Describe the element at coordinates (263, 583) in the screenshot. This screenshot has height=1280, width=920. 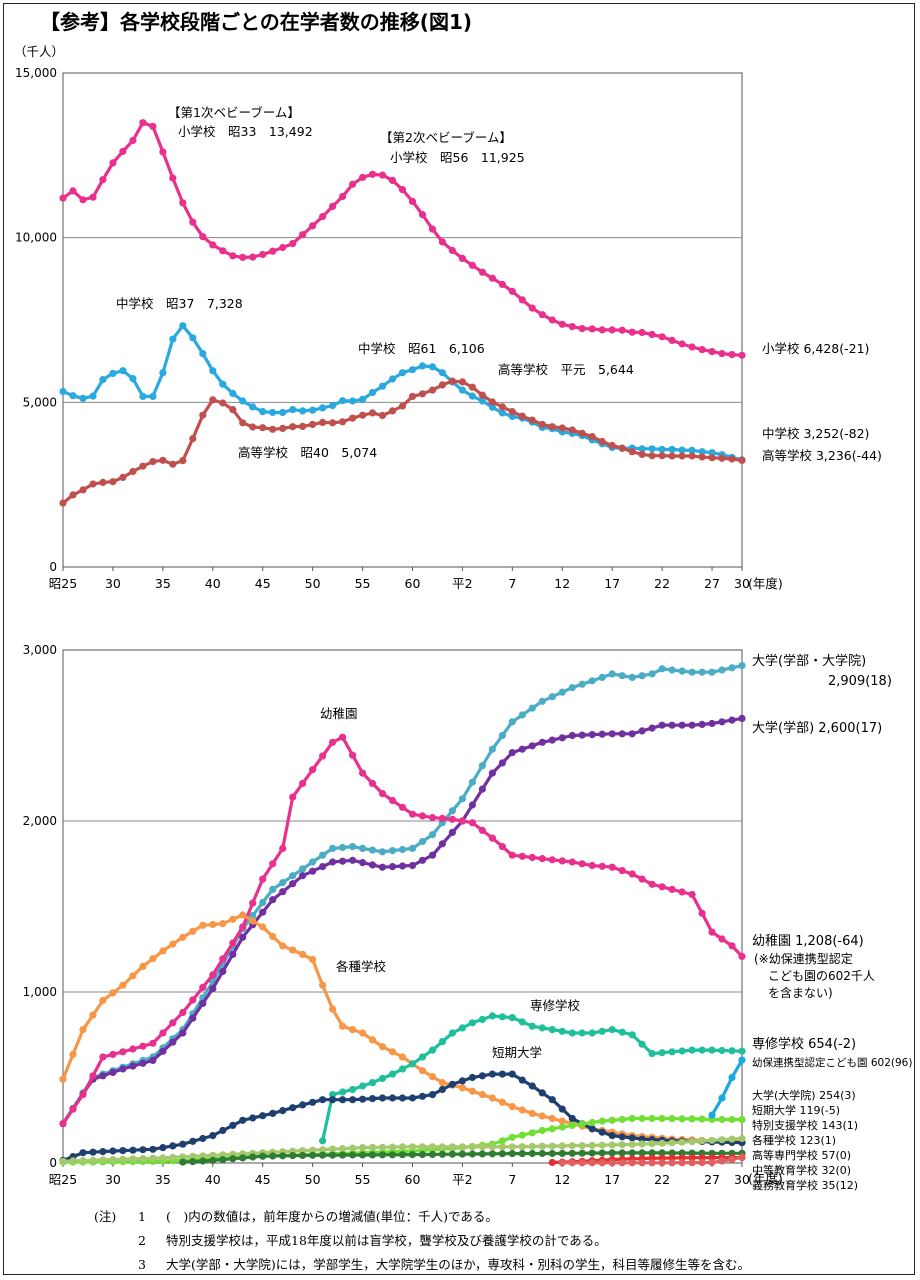
I see `x-tick-label: 45` at that location.